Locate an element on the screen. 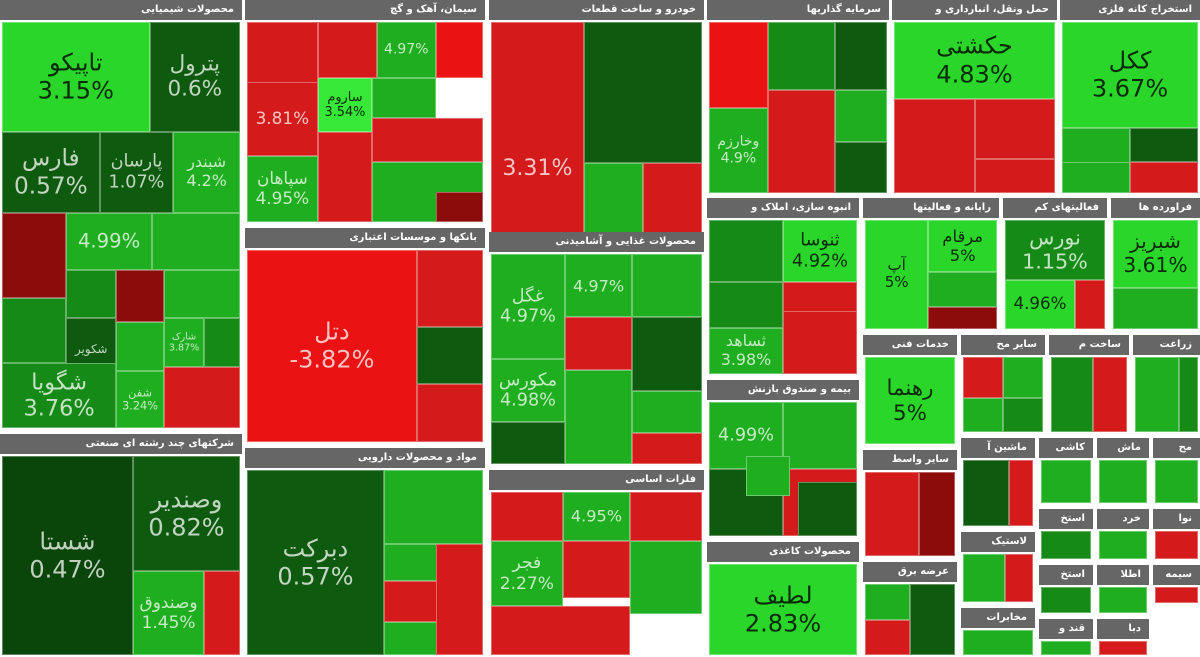  stock-tile: آپ 5% is located at coordinates (897, 274).